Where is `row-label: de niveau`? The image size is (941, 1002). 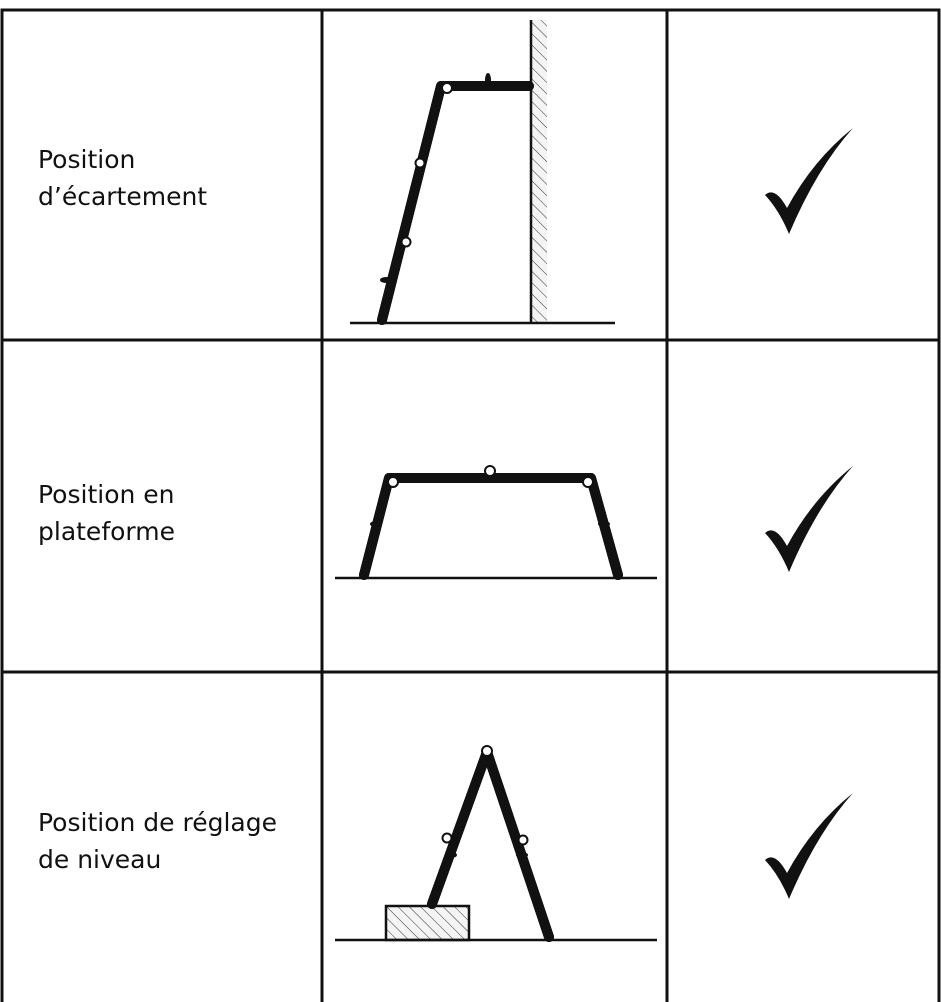
row-label: de niveau is located at coordinates (99, 859).